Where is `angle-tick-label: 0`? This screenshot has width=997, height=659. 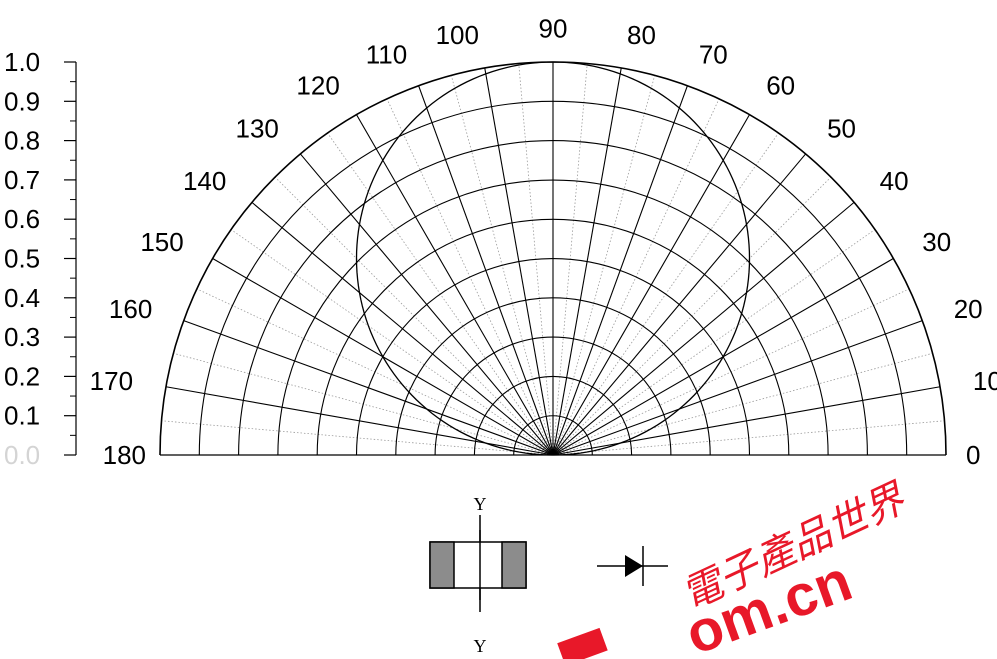 angle-tick-label: 0 is located at coordinates (973, 455).